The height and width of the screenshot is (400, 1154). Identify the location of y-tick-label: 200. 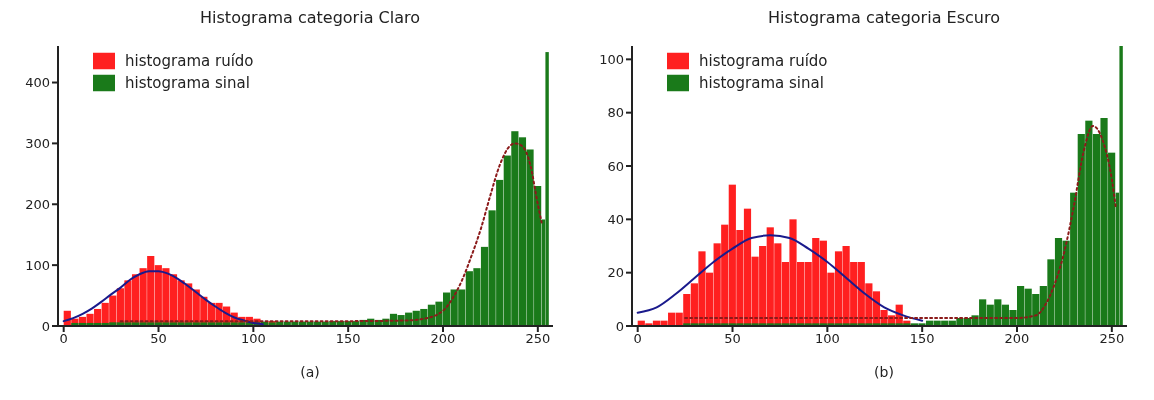
(37, 204).